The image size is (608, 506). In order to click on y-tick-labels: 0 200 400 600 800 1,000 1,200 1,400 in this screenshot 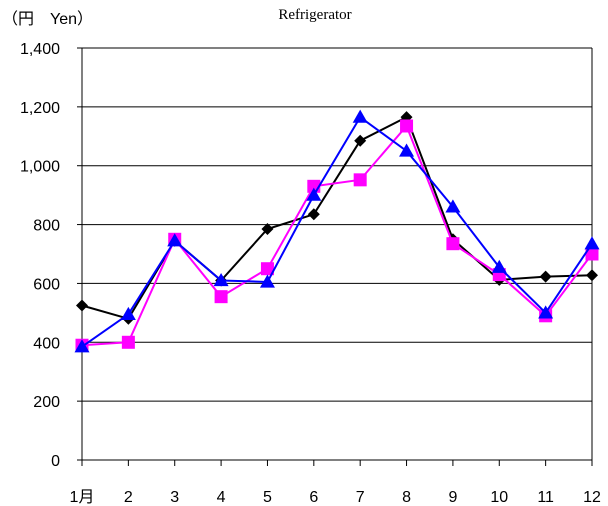, I will do `click(40, 255)`.